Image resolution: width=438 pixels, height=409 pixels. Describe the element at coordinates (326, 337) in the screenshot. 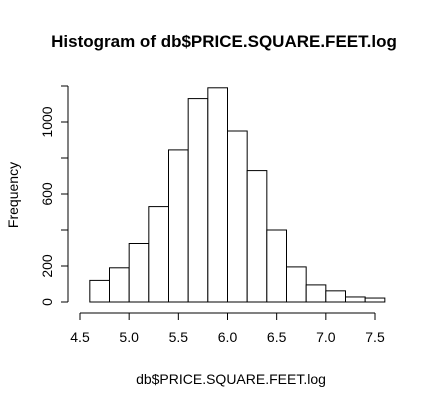

I see `x-tick-label: 7.0` at that location.